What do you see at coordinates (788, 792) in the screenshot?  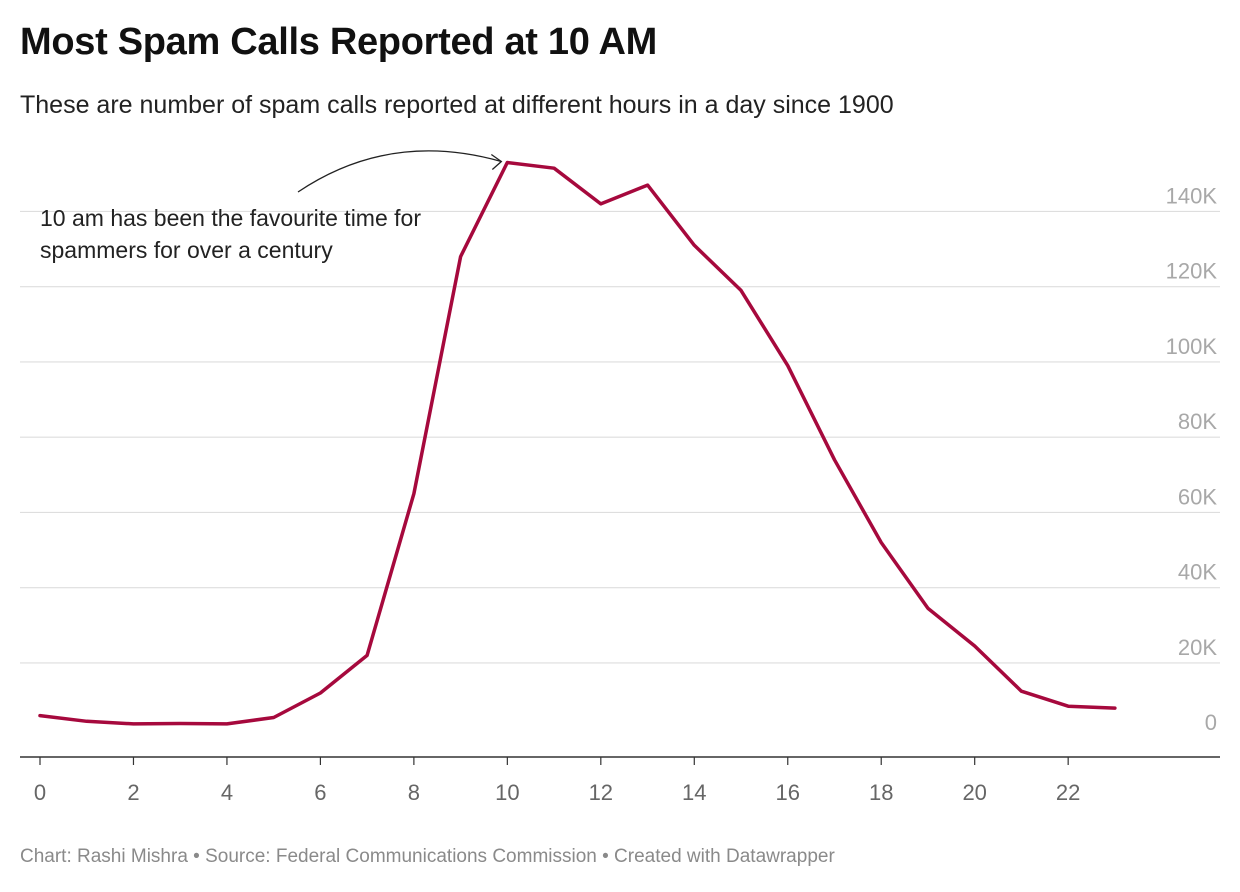 I see `x-tick-label: 16` at bounding box center [788, 792].